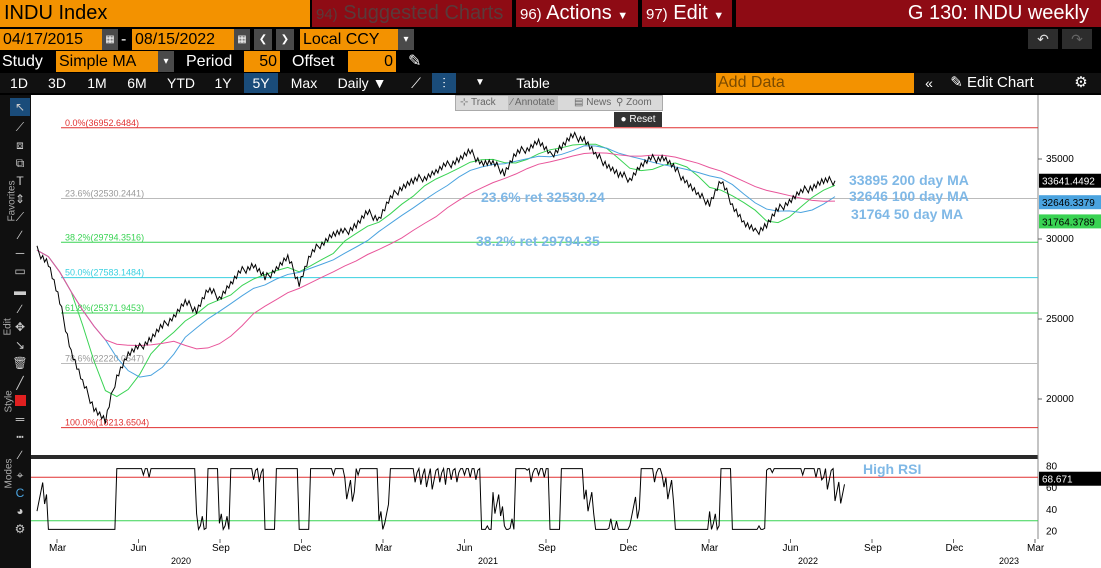  I want to click on reset-button: ● Reset, so click(638, 119).